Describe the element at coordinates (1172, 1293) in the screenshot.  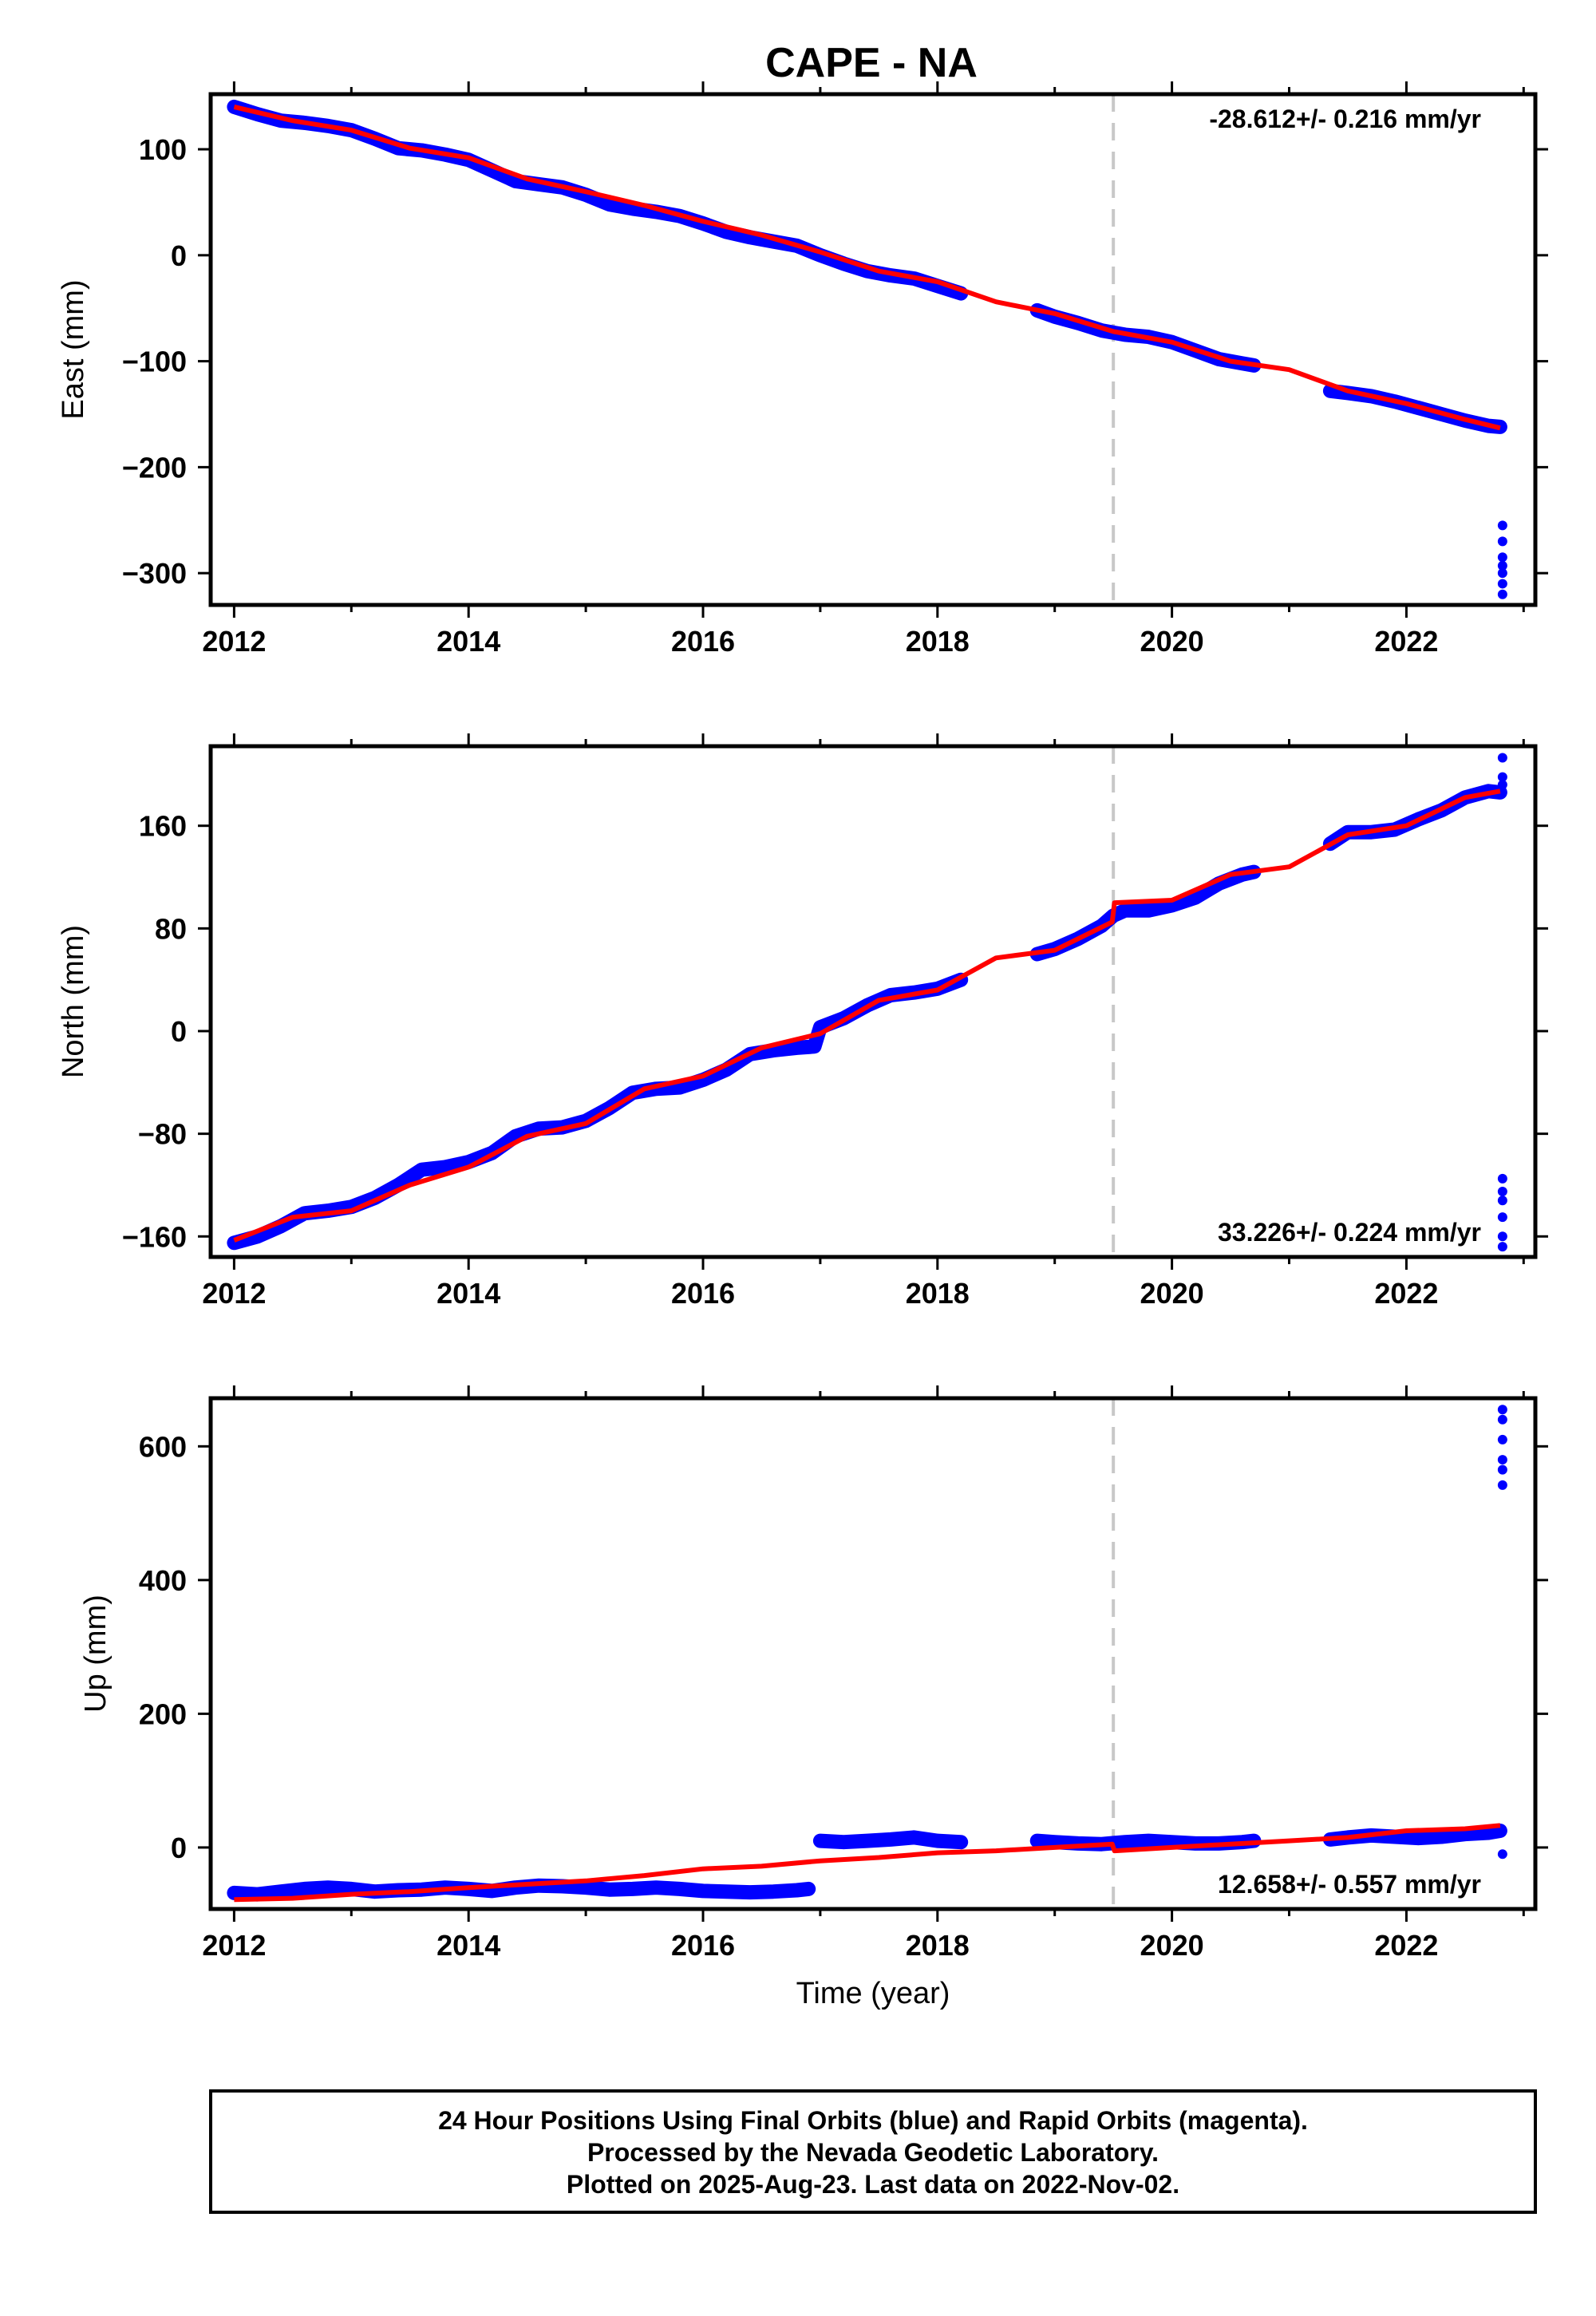
I see `north-x-tick-label: 2020` at that location.